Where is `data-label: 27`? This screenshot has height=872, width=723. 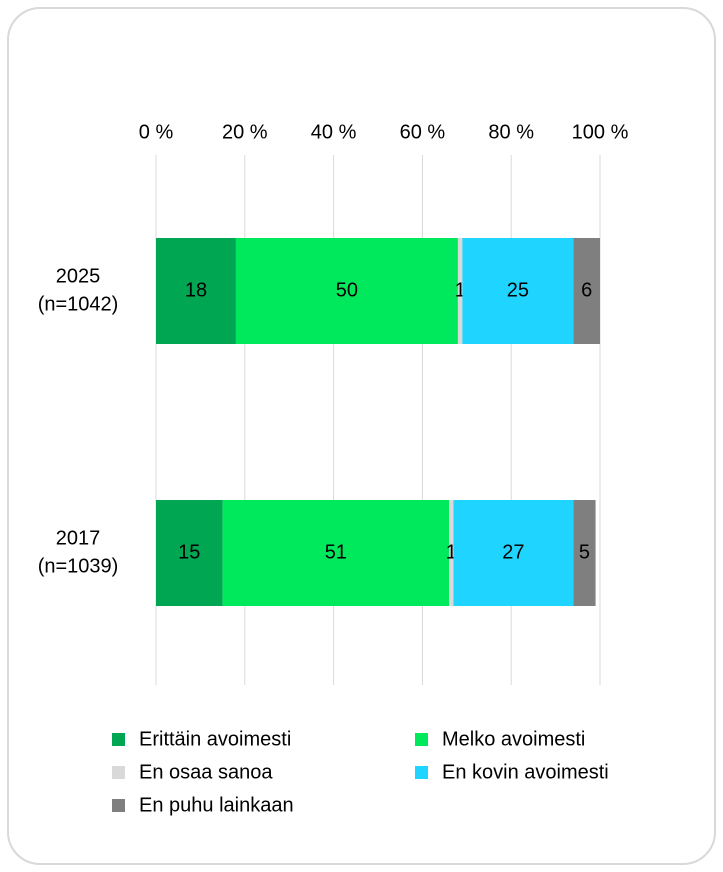
data-label: 27 is located at coordinates (513, 552).